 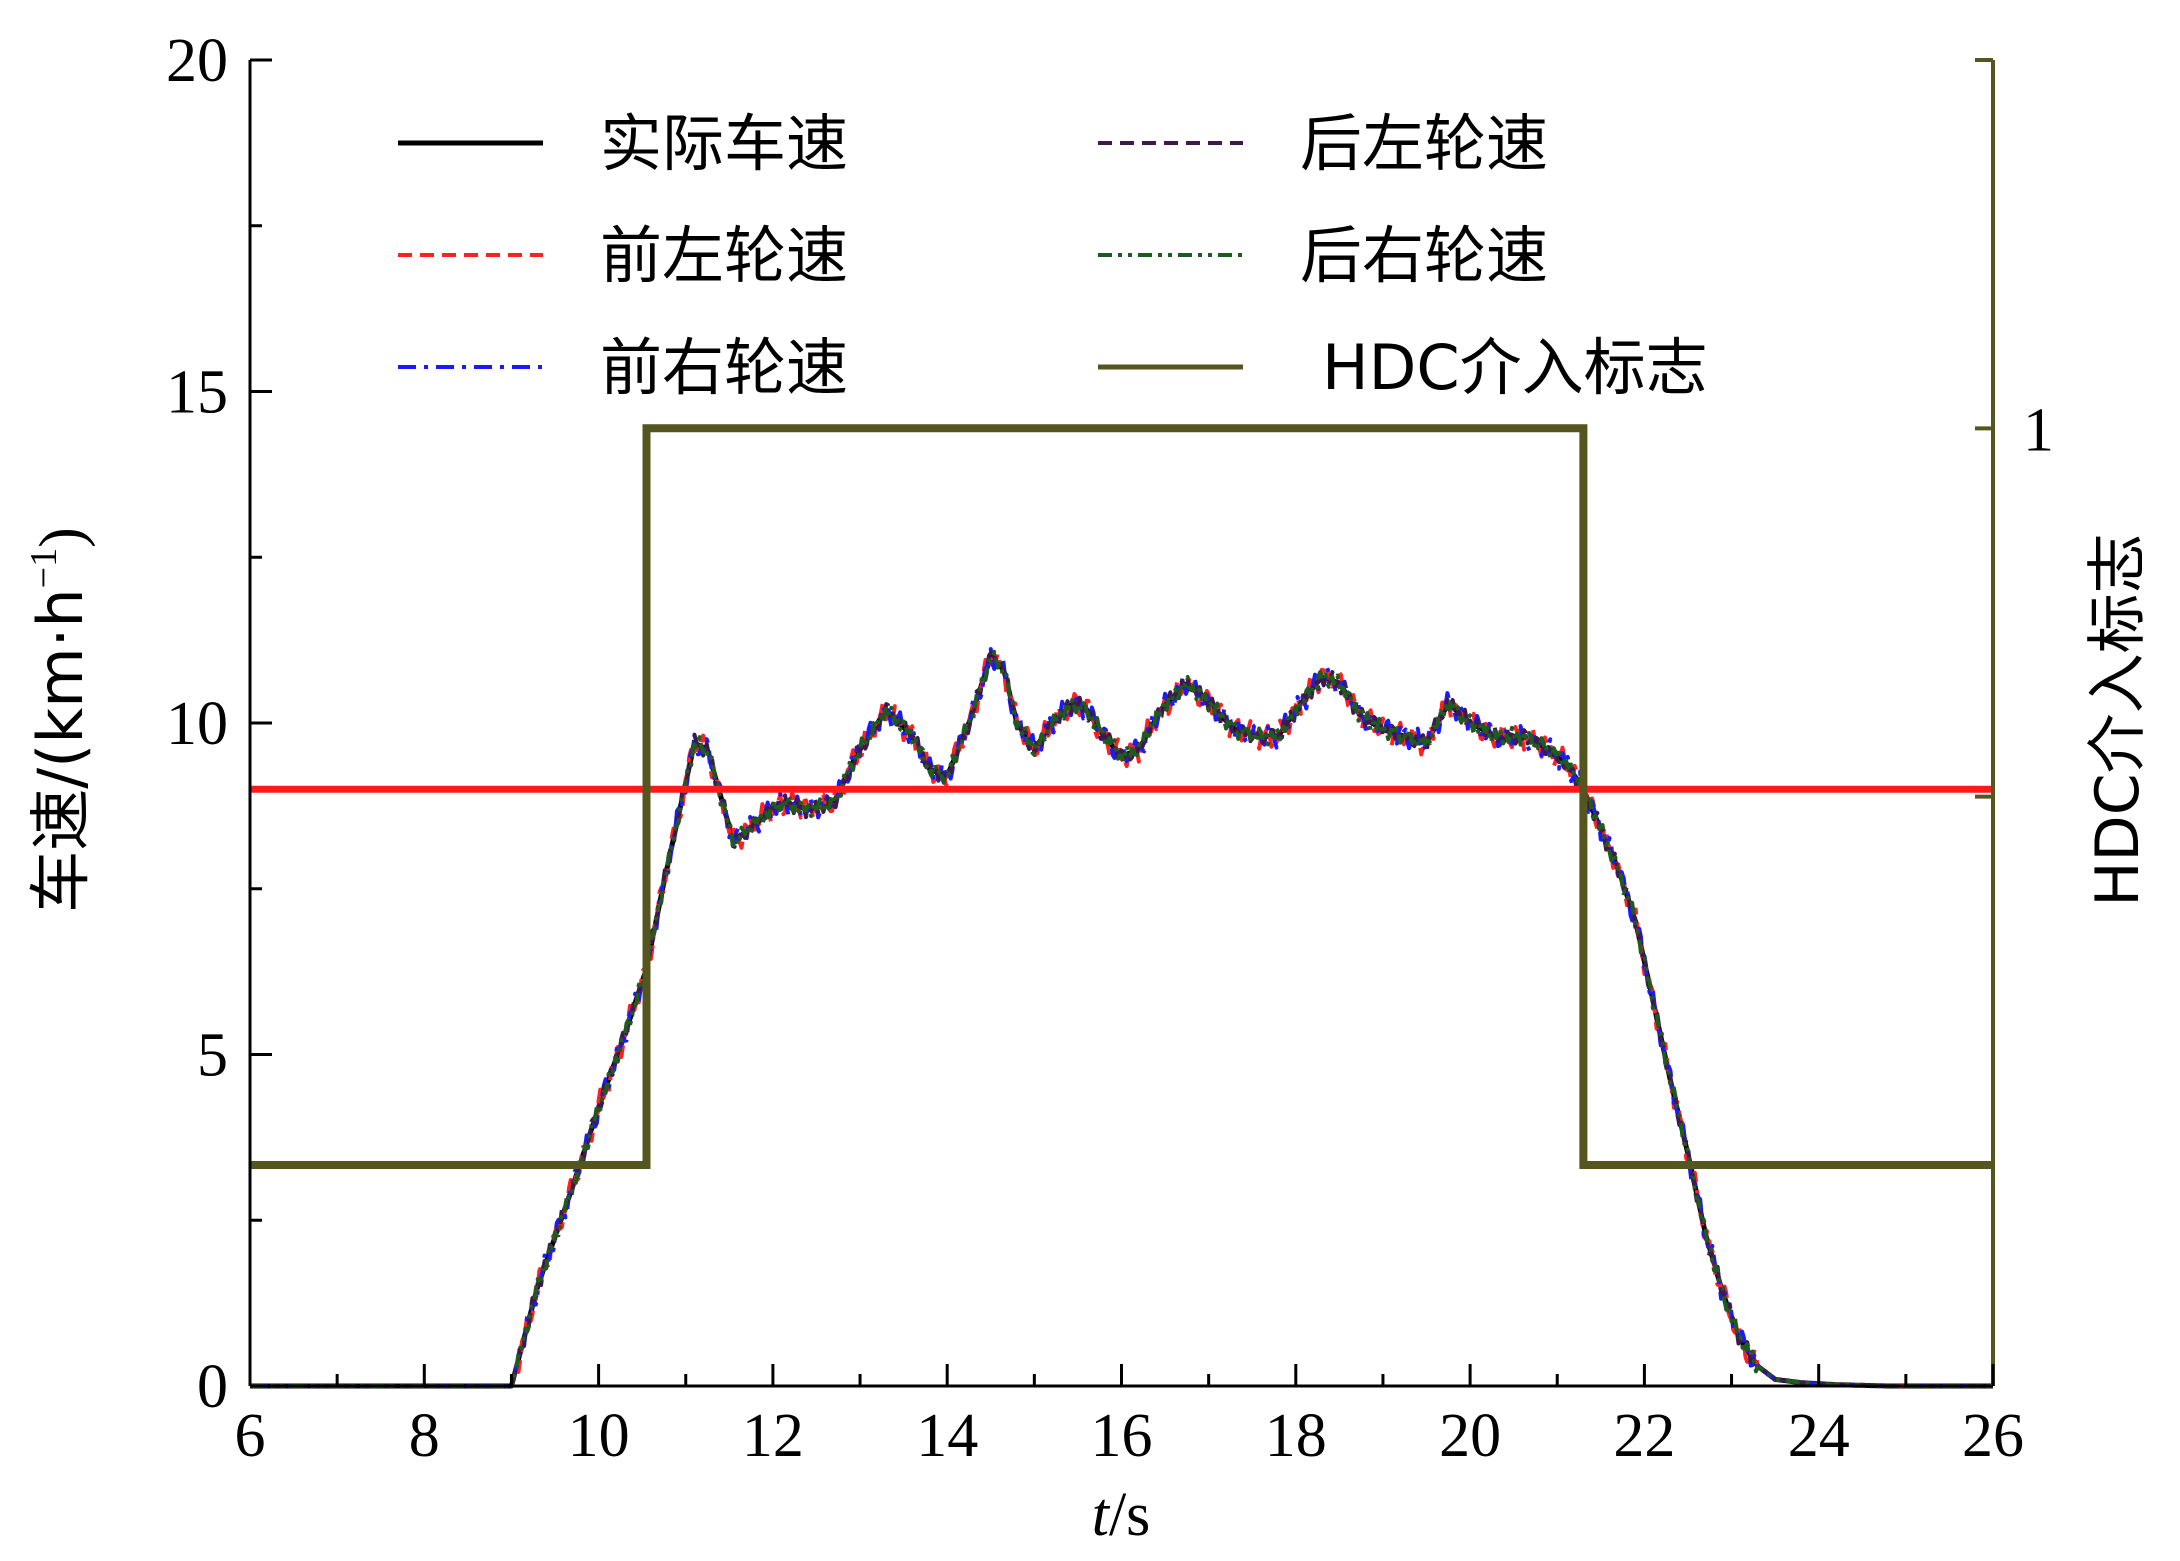 I want to click on x-tick-label: 16, so click(x=1122, y=1436).